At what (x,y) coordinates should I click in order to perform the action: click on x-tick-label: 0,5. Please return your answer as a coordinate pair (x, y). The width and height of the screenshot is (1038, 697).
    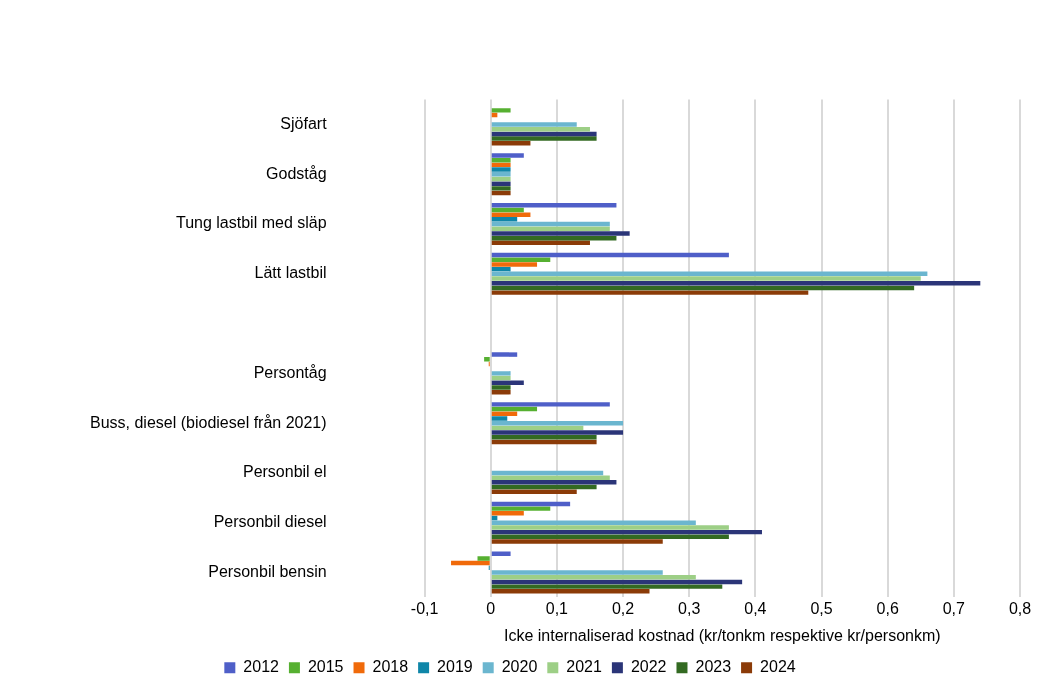
    Looking at the image, I should click on (821, 609).